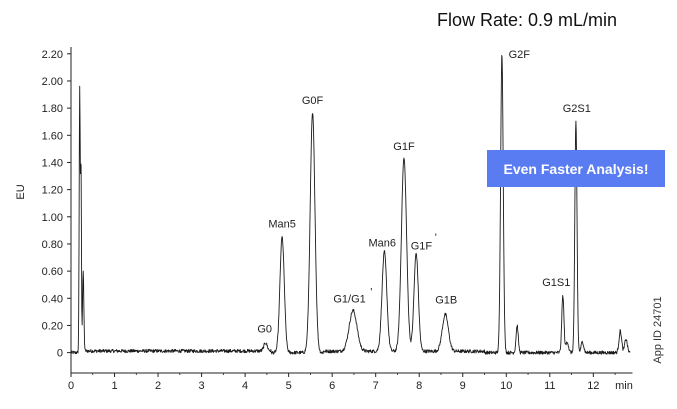 The width and height of the screenshot is (677, 409). Describe the element at coordinates (376, 386) in the screenshot. I see `x-tick-label: 7` at that location.